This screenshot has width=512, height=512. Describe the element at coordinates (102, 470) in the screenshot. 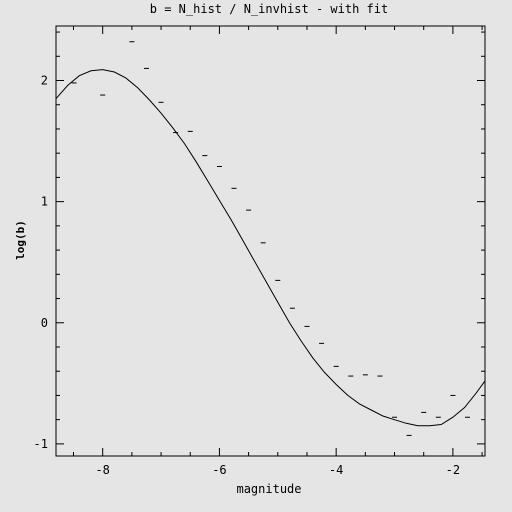

I see `x-tick-label: -8` at that location.